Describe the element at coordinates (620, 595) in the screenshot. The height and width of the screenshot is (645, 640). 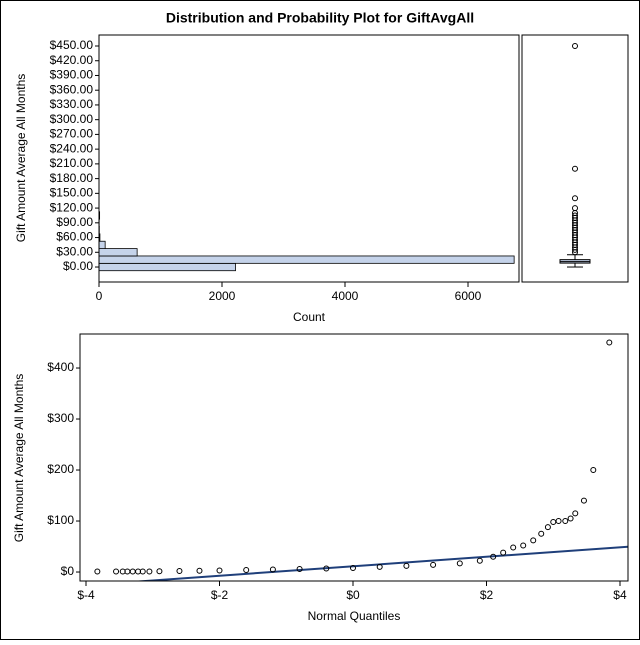
I see `x-tick-label: $4` at that location.